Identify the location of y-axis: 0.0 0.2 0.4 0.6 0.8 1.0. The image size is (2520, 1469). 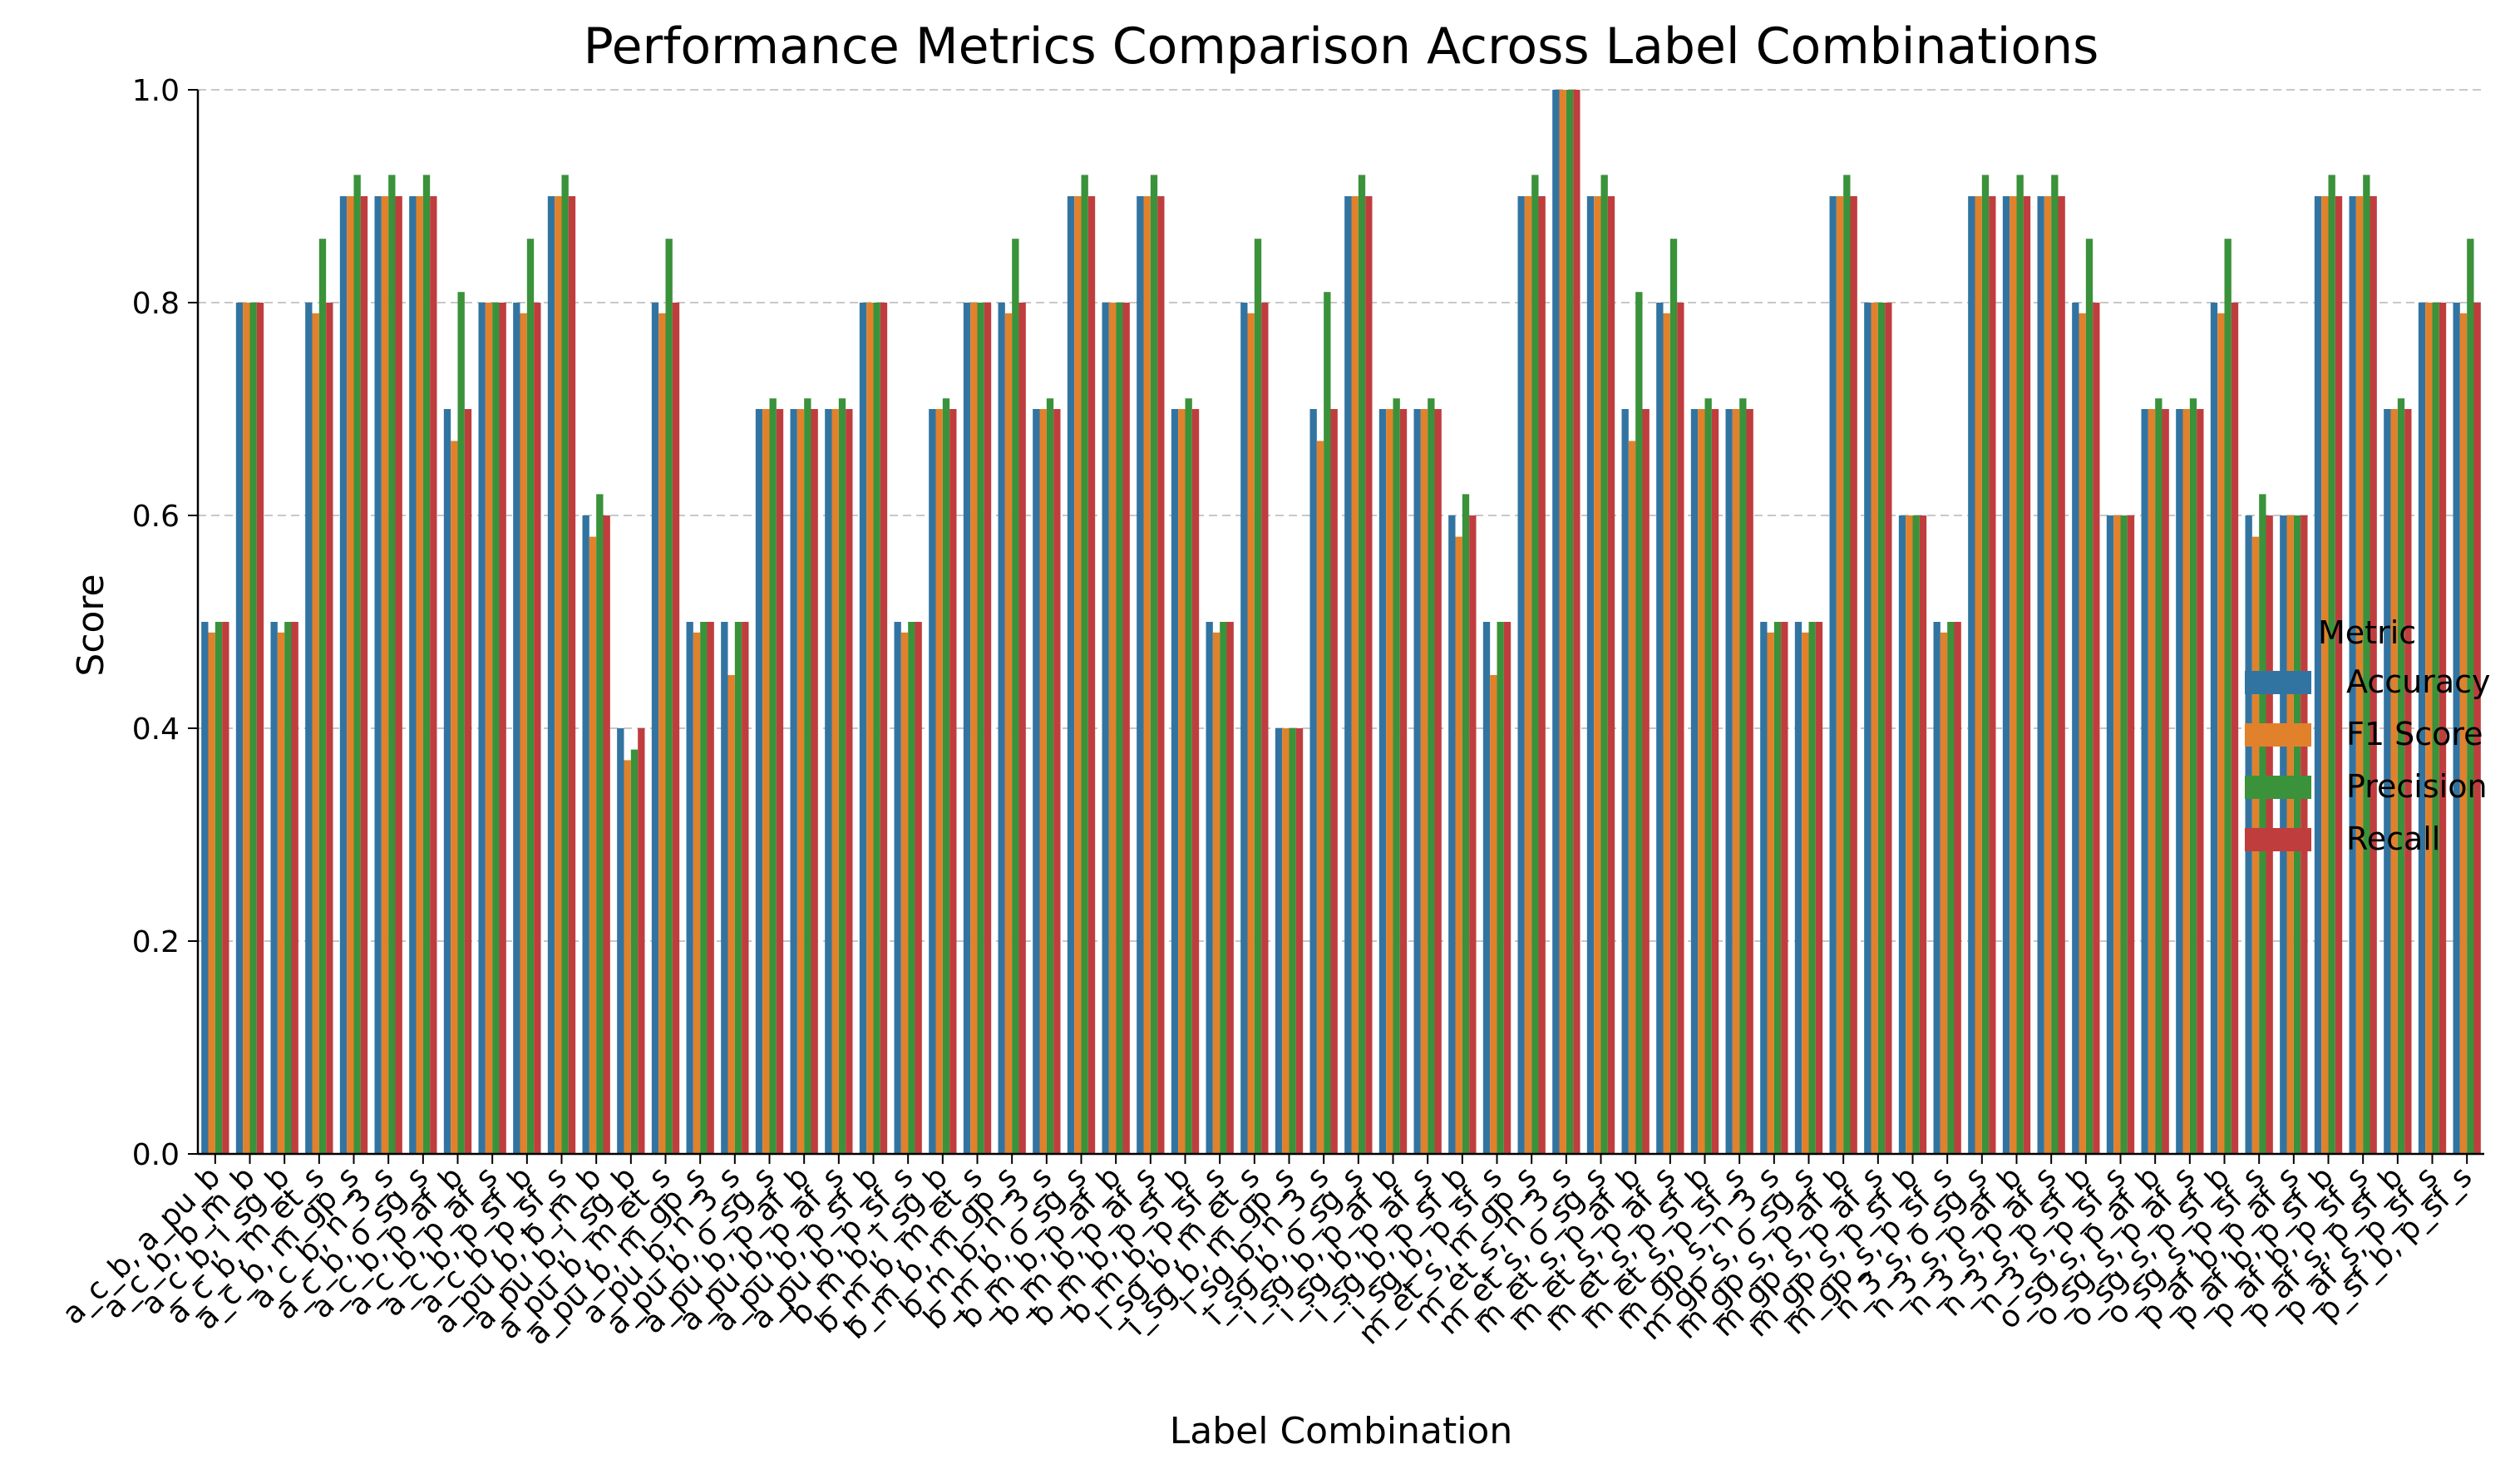
(166, 623).